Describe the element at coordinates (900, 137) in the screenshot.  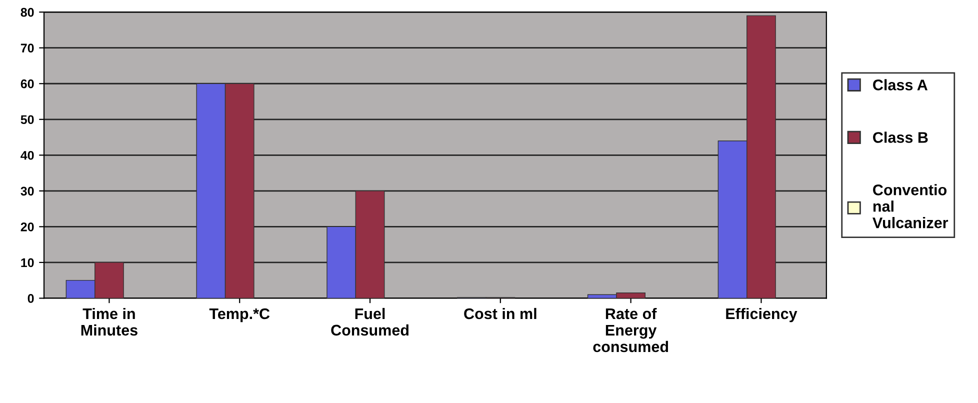
I see `legend-label: Class B` at that location.